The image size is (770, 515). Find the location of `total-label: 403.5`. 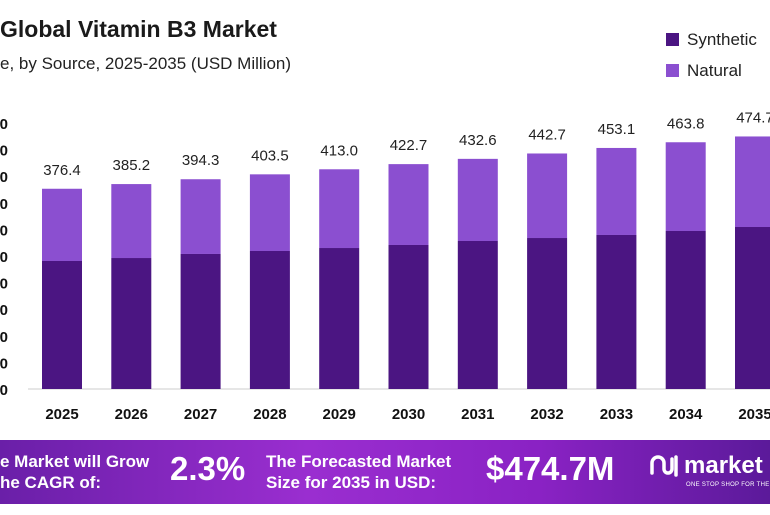

total-label: 403.5 is located at coordinates (270, 155).